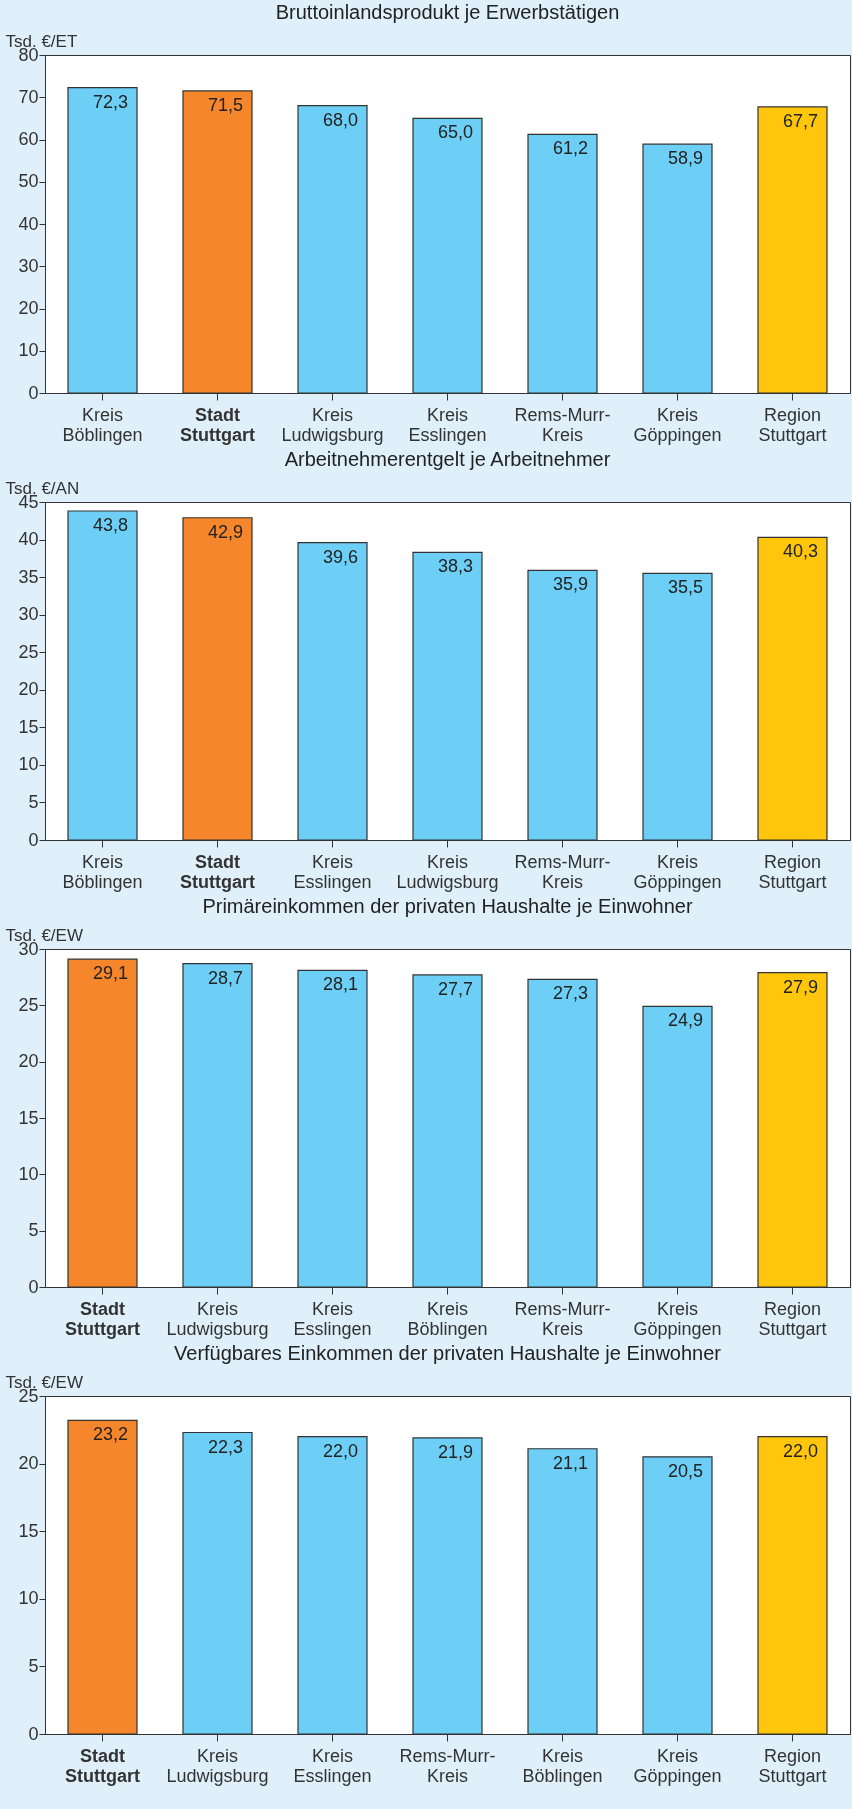 The image size is (852, 1809). I want to click on data-label: 24,9, so click(685, 1020).